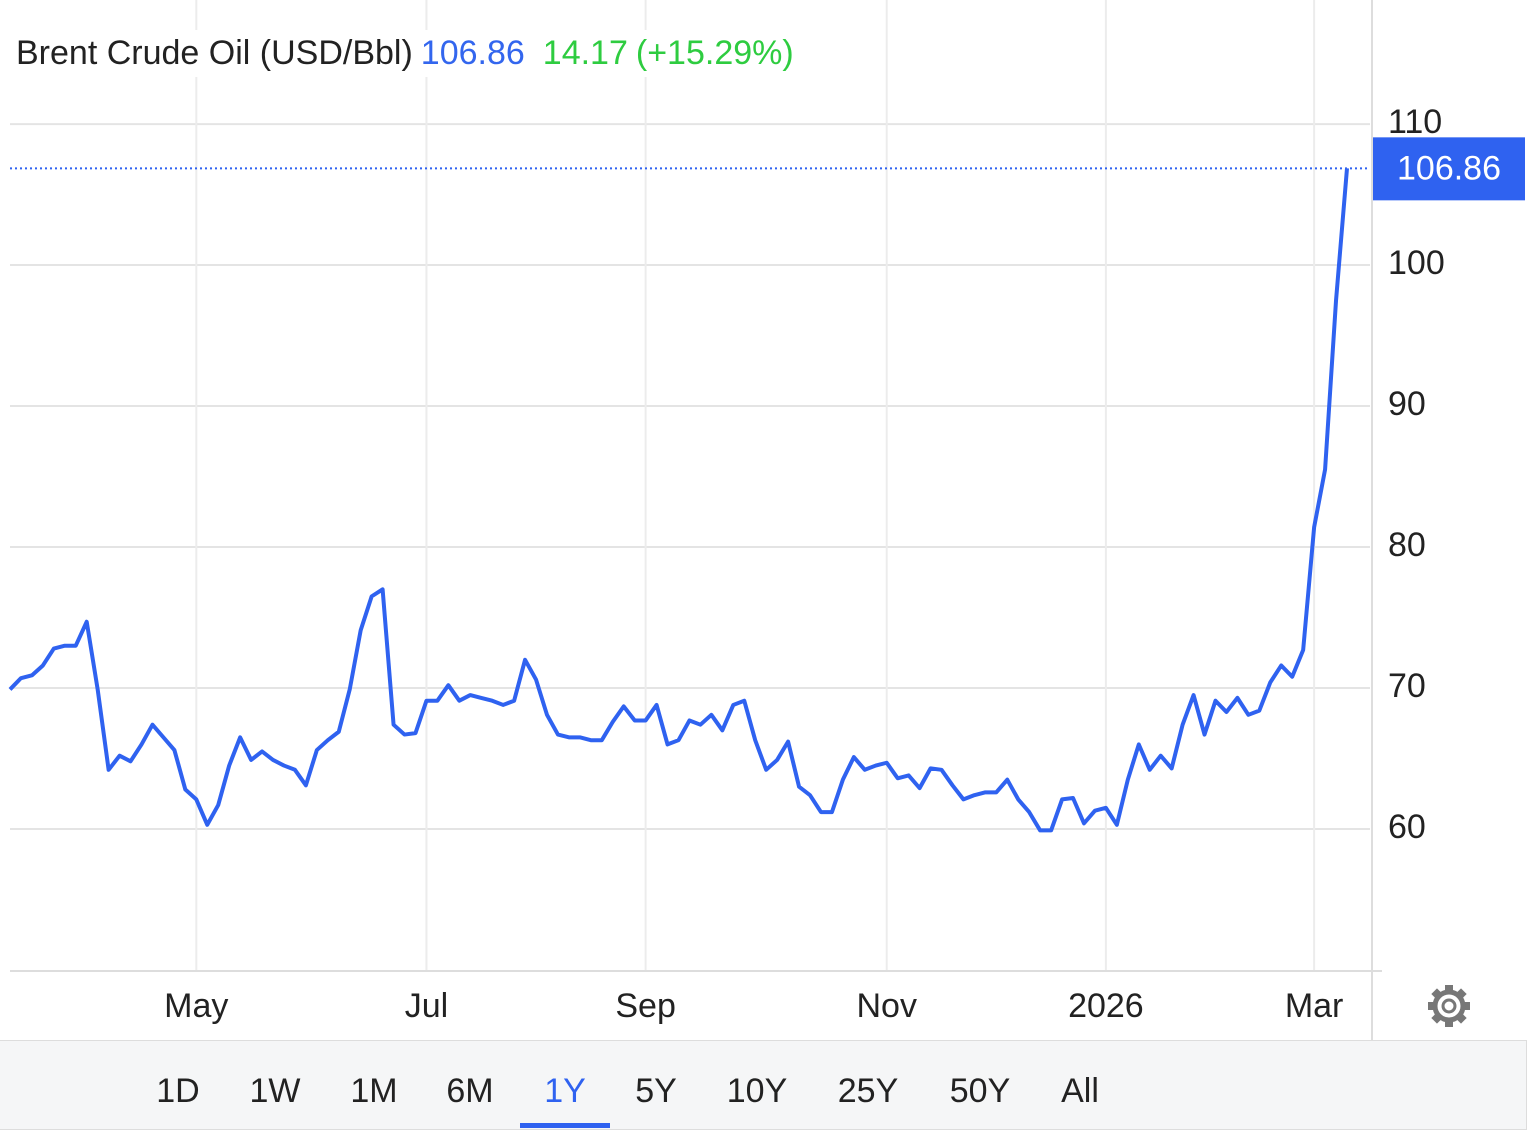 This screenshot has height=1140, width=1528. Describe the element at coordinates (886, 1006) in the screenshot. I see `x-tick-label: Nov` at that location.